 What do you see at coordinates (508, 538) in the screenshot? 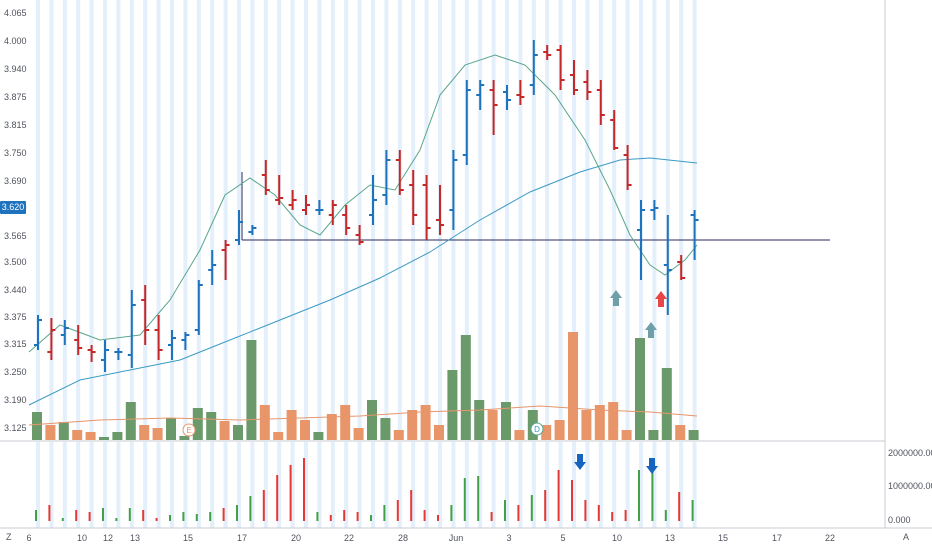
I see `date-tick-label: 3` at bounding box center [508, 538].